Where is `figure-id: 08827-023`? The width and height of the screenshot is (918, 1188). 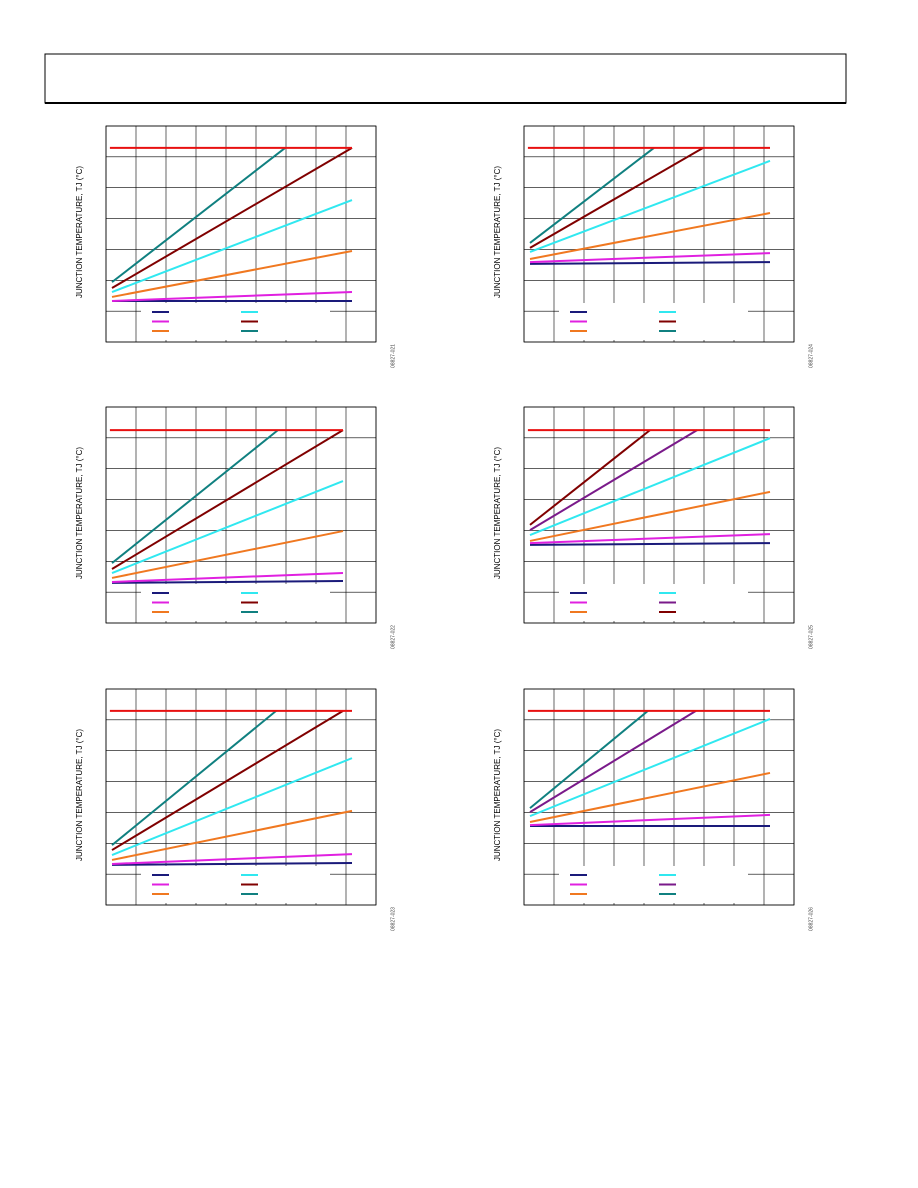
figure-id: 08827-023 is located at coordinates (393, 919).